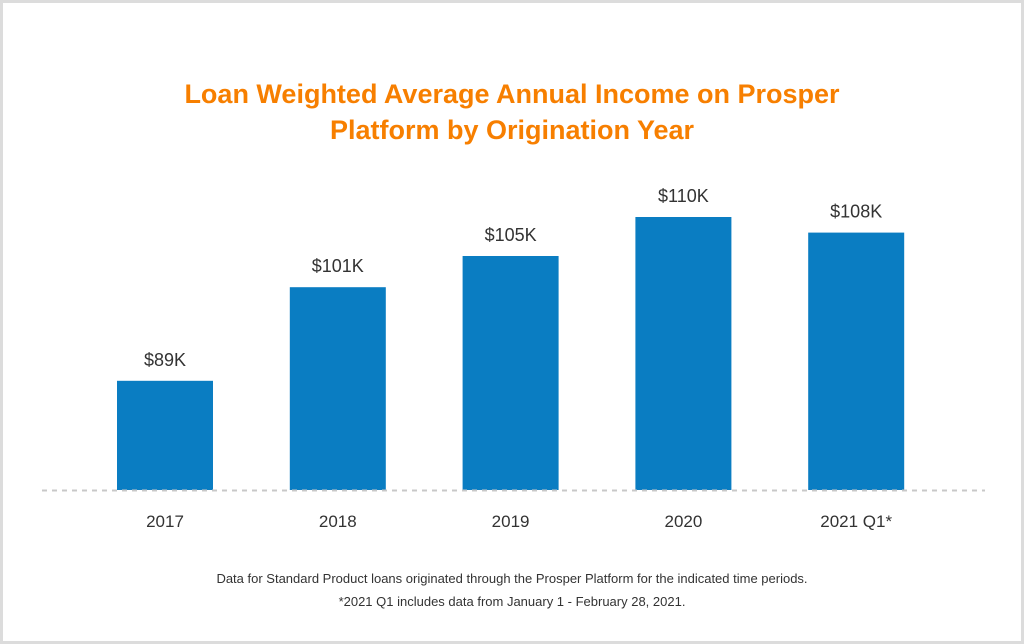 This screenshot has height=644, width=1024. Describe the element at coordinates (856, 361) in the screenshot. I see `bar-2021q1` at that location.